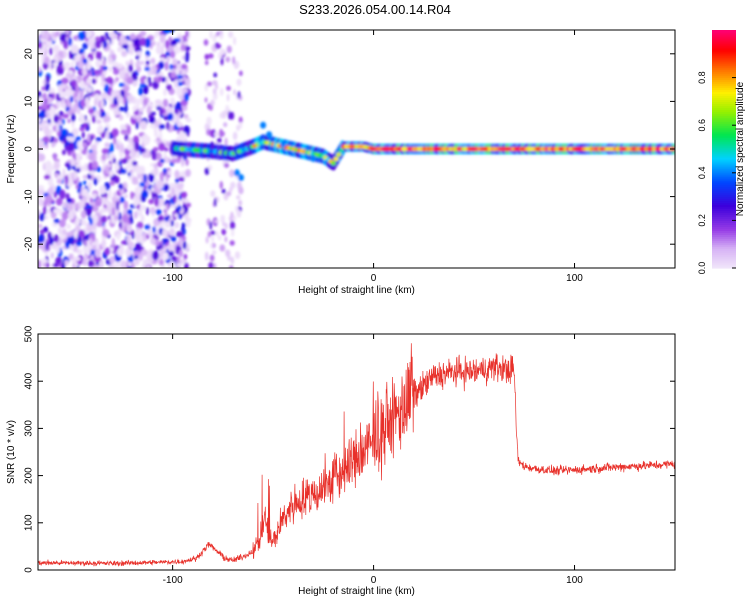  What do you see at coordinates (29, 522) in the screenshot?
I see `y-tick-label: 100` at bounding box center [29, 522].